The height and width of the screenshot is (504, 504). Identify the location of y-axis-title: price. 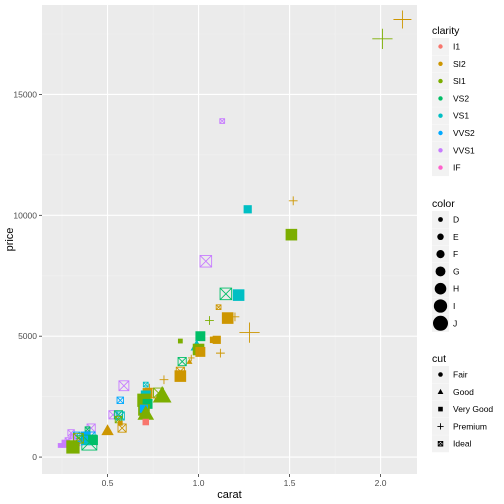
(10, 240).